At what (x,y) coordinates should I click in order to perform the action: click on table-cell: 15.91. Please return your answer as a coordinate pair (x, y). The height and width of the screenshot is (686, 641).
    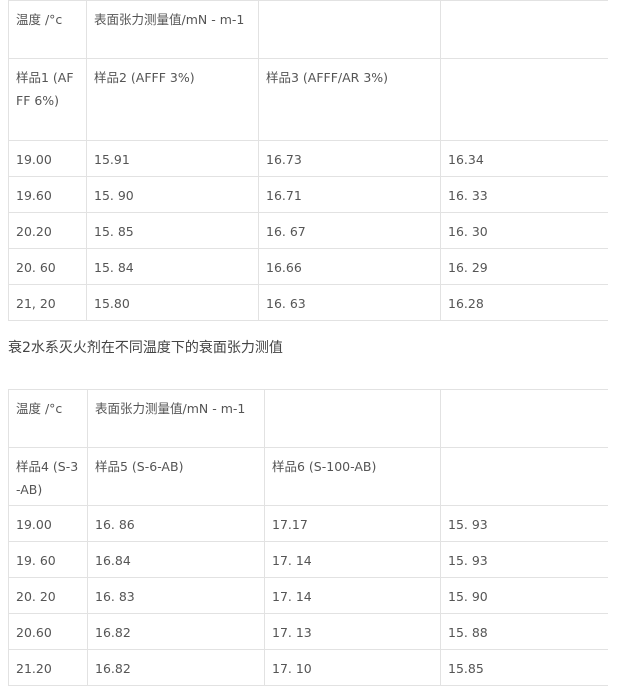
    Looking at the image, I should click on (172, 158).